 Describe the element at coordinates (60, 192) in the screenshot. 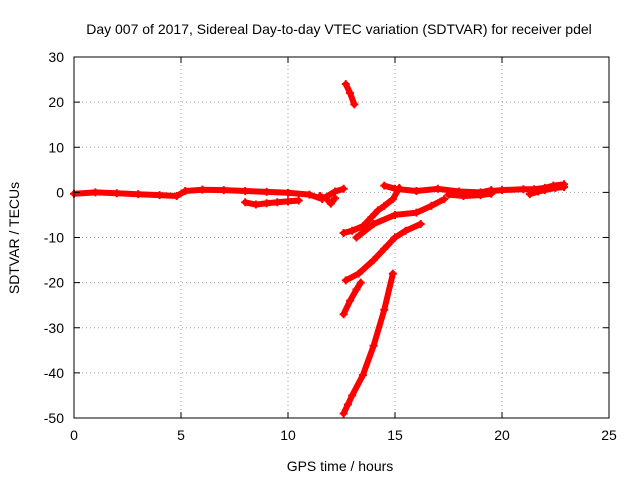

I see `y-tick-label: 0` at that location.